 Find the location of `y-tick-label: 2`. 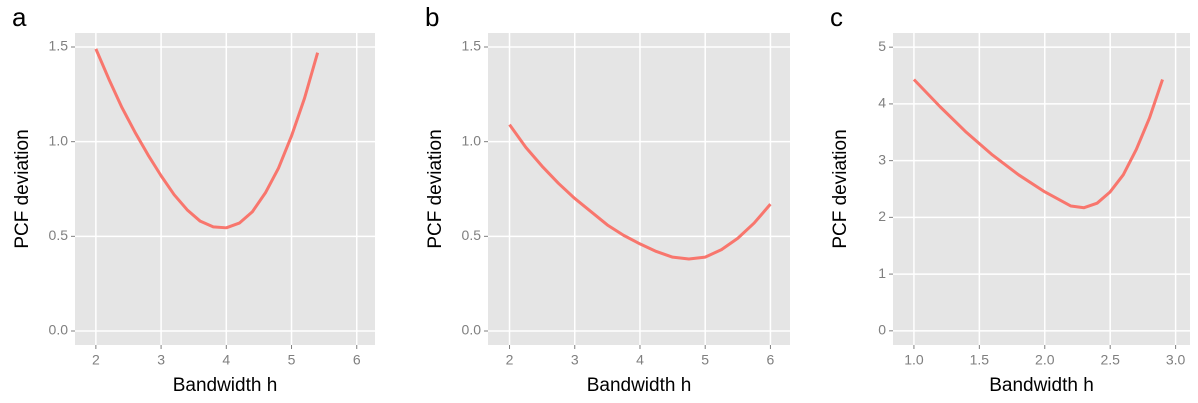

y-tick-label: 2 is located at coordinates (882, 216).